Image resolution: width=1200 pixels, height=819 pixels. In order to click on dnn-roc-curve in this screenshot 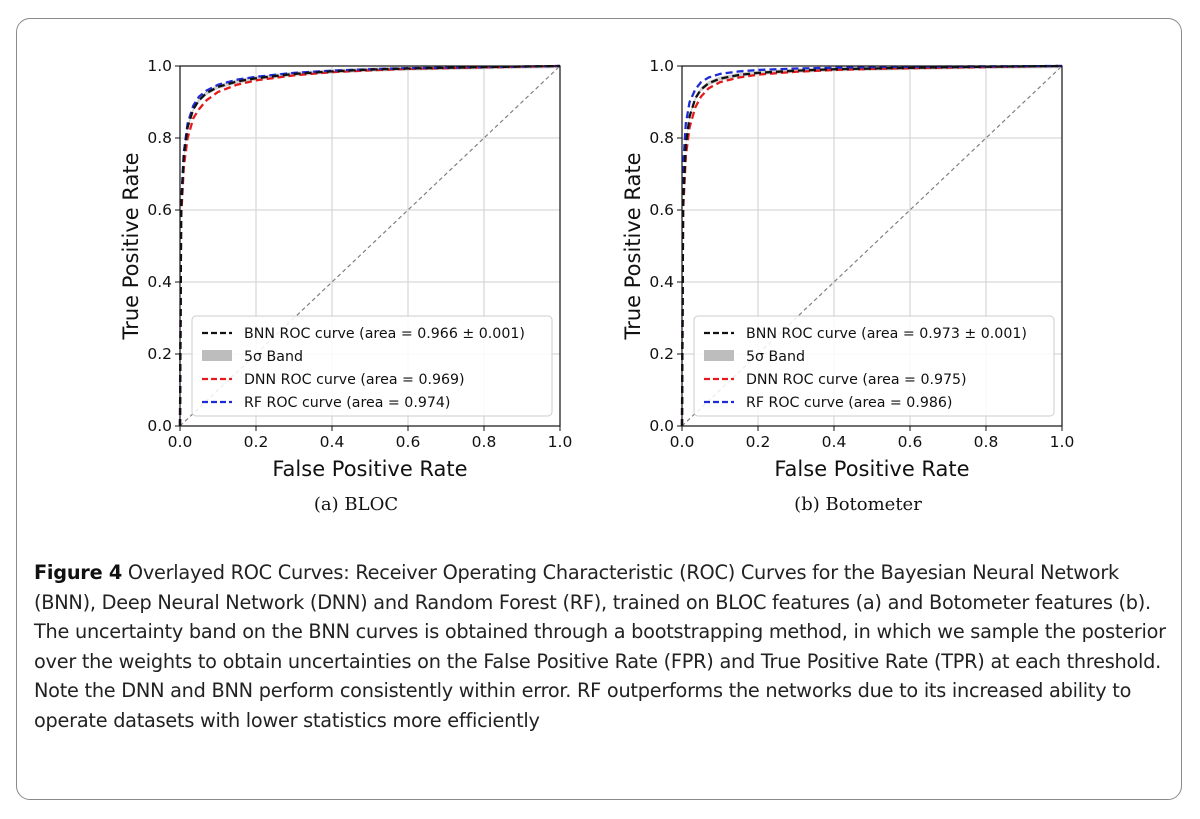, I will do `click(369, 245)`.